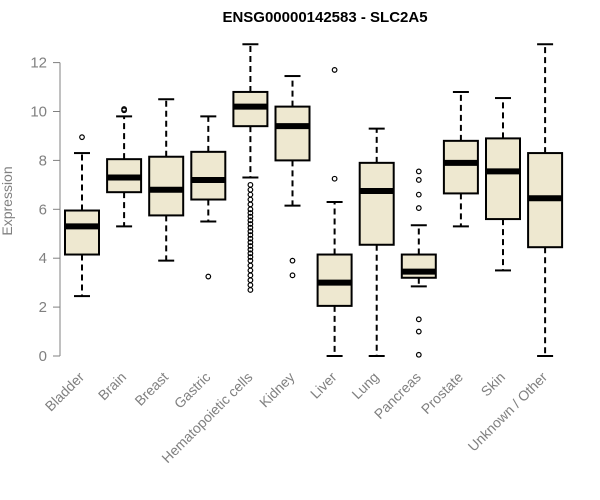 The width and height of the screenshot is (600, 500). Describe the element at coordinates (7, 200) in the screenshot. I see `y-axis-label: Expression` at that location.